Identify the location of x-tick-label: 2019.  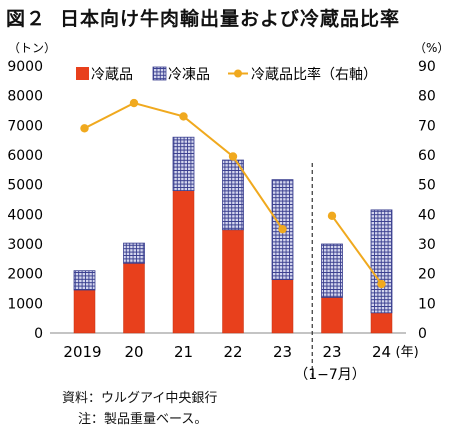
(82, 352).